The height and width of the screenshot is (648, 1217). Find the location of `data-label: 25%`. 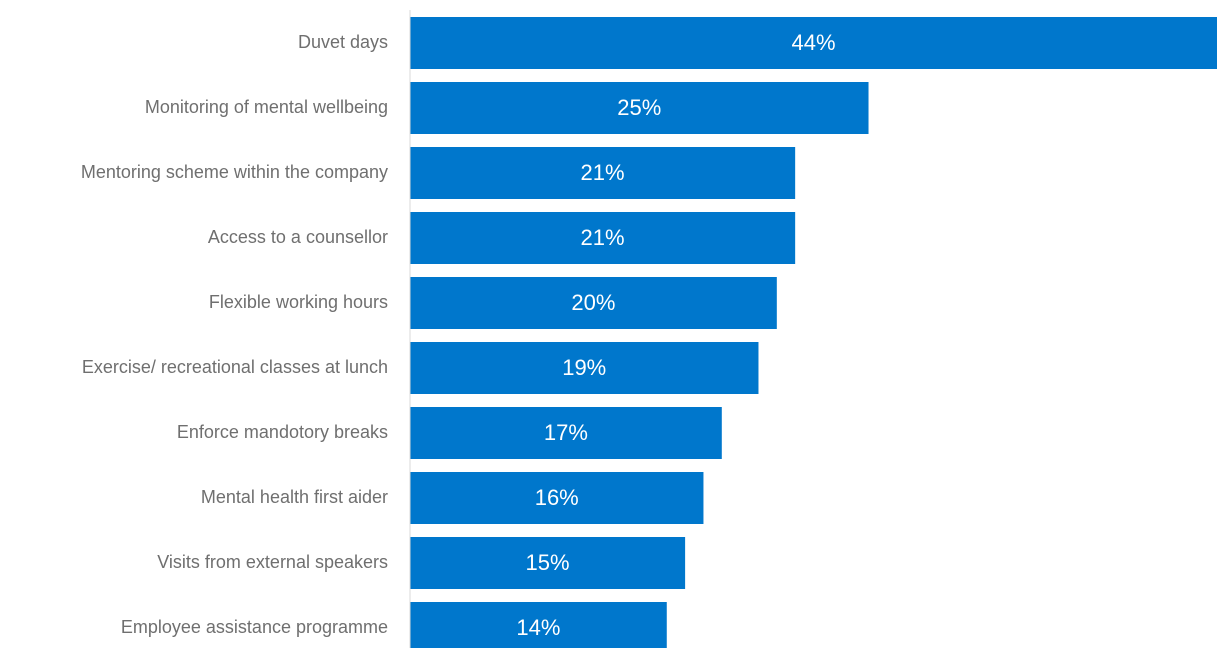

data-label: 25% is located at coordinates (639, 107).